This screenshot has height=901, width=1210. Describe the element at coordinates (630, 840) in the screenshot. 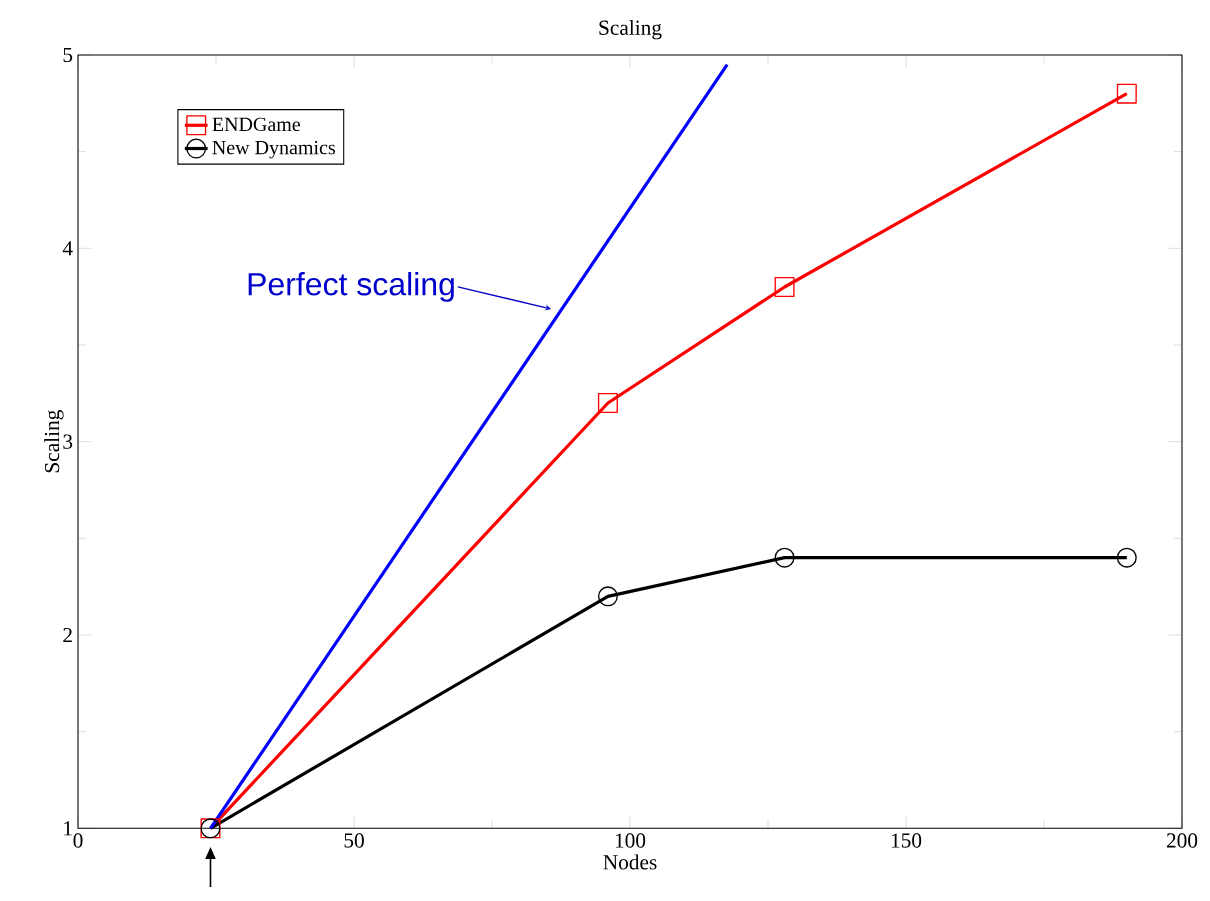

I see `x-tick-label: 100` at that location.